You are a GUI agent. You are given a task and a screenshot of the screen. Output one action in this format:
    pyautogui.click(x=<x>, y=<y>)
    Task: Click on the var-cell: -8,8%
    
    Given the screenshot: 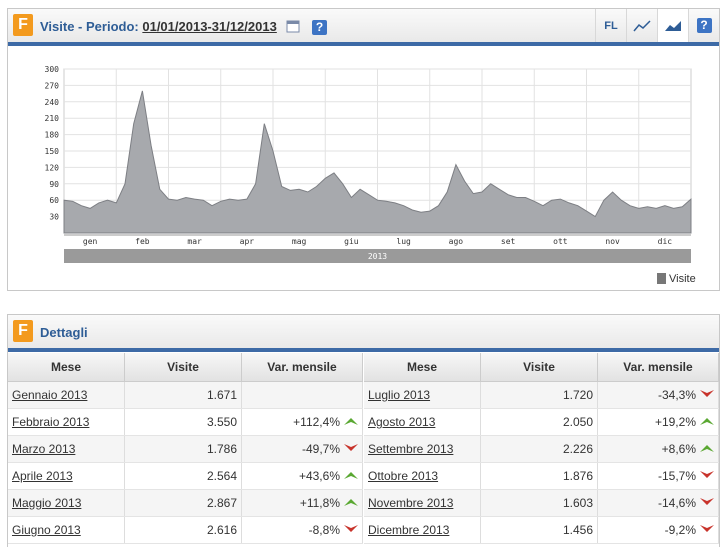 What is the action you would take?
    pyautogui.click(x=302, y=530)
    